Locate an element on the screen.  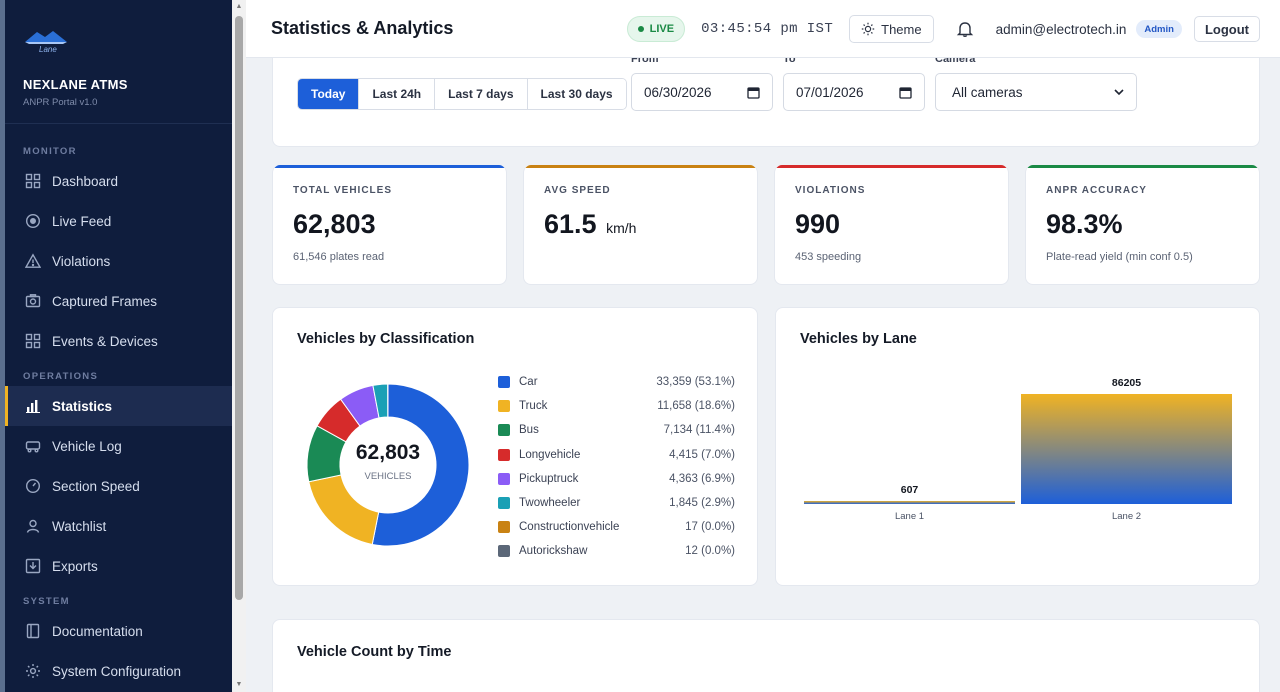
scroll-up-arrow-icon: ▲ is located at coordinates (239, 6).